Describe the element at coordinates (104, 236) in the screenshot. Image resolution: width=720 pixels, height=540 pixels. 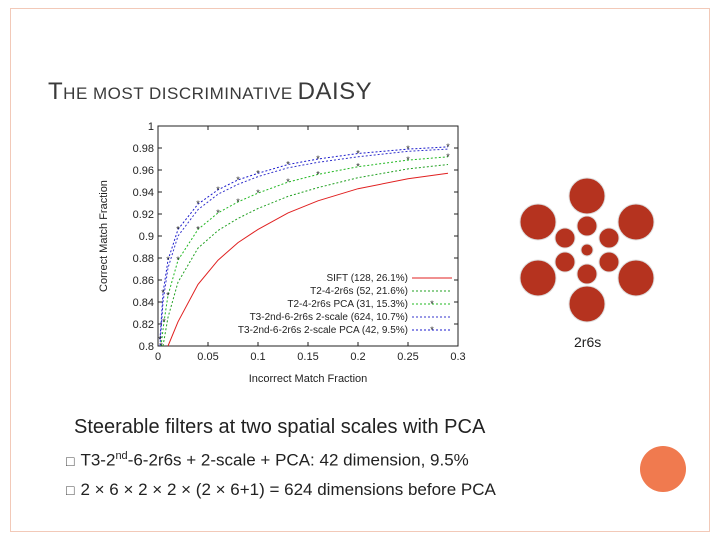
I see `y-axis-label: Correct Match Fraction` at that location.